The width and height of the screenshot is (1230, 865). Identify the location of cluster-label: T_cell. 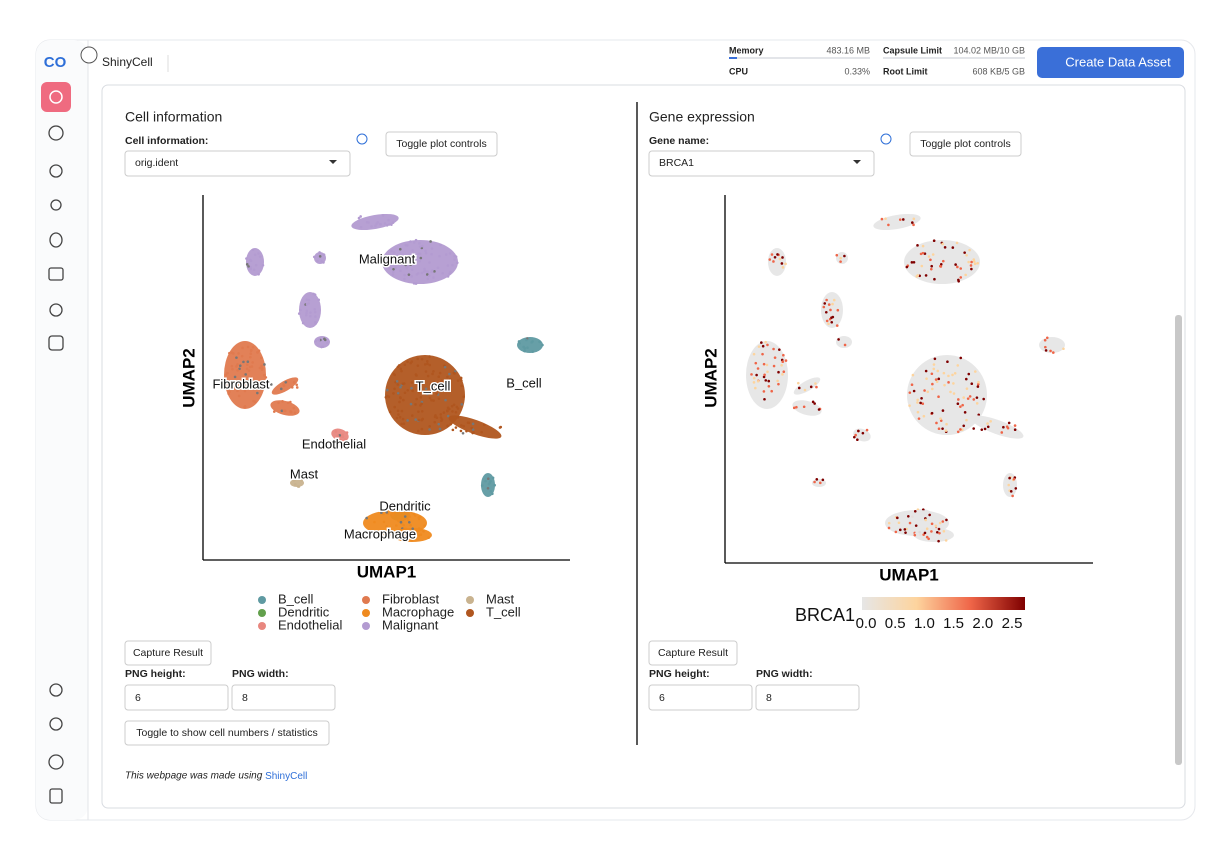
(433, 385).